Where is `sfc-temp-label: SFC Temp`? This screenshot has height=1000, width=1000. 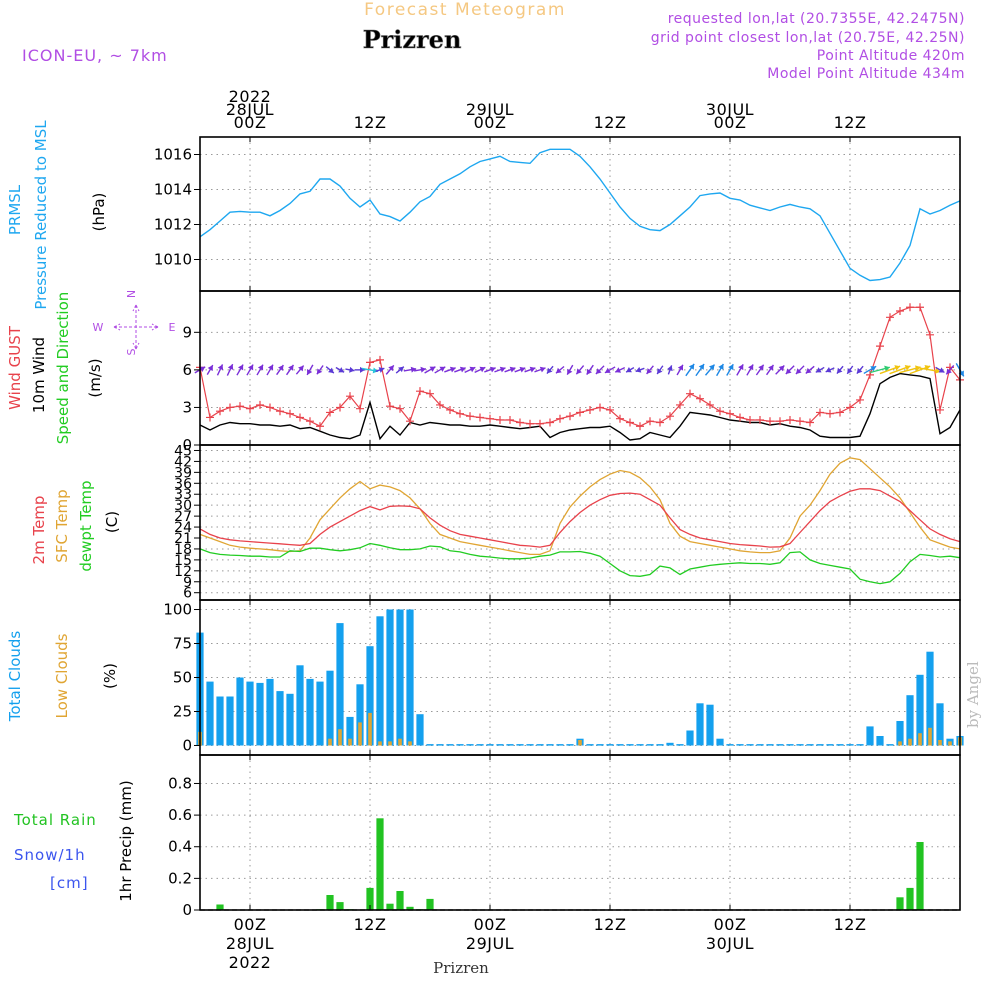 sfc-temp-label: SFC Temp is located at coordinates (62, 525).